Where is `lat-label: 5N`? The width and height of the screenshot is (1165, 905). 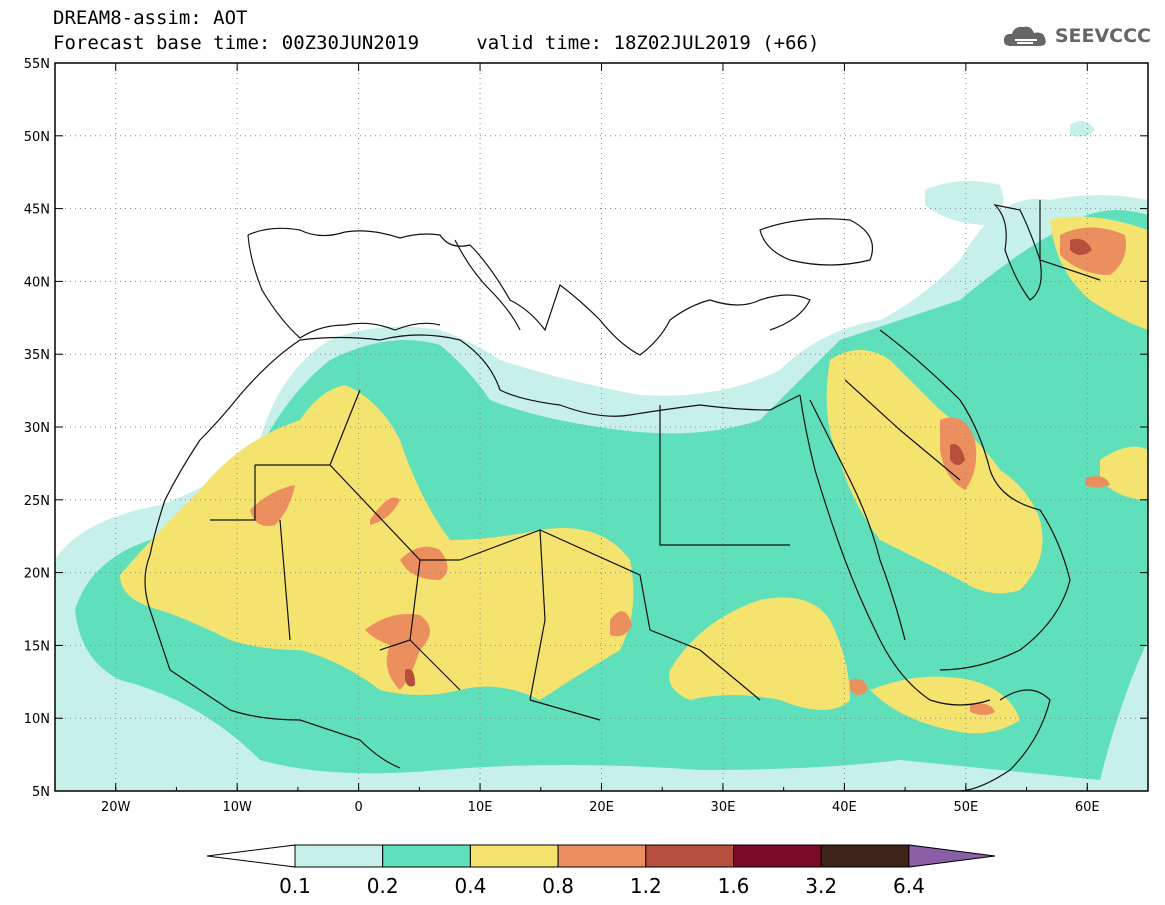
lat-label: 5N is located at coordinates (41, 792).